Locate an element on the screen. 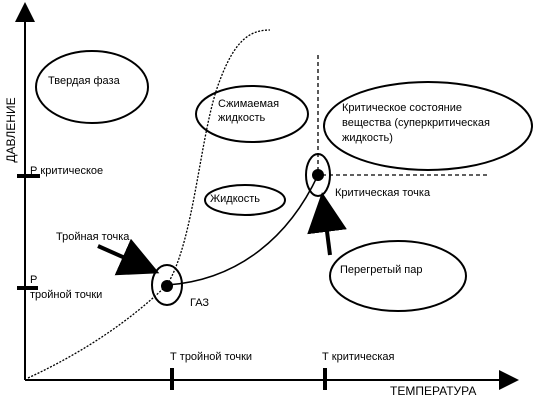 The image size is (534, 409). compressible-liquid-region is located at coordinates (252, 114).